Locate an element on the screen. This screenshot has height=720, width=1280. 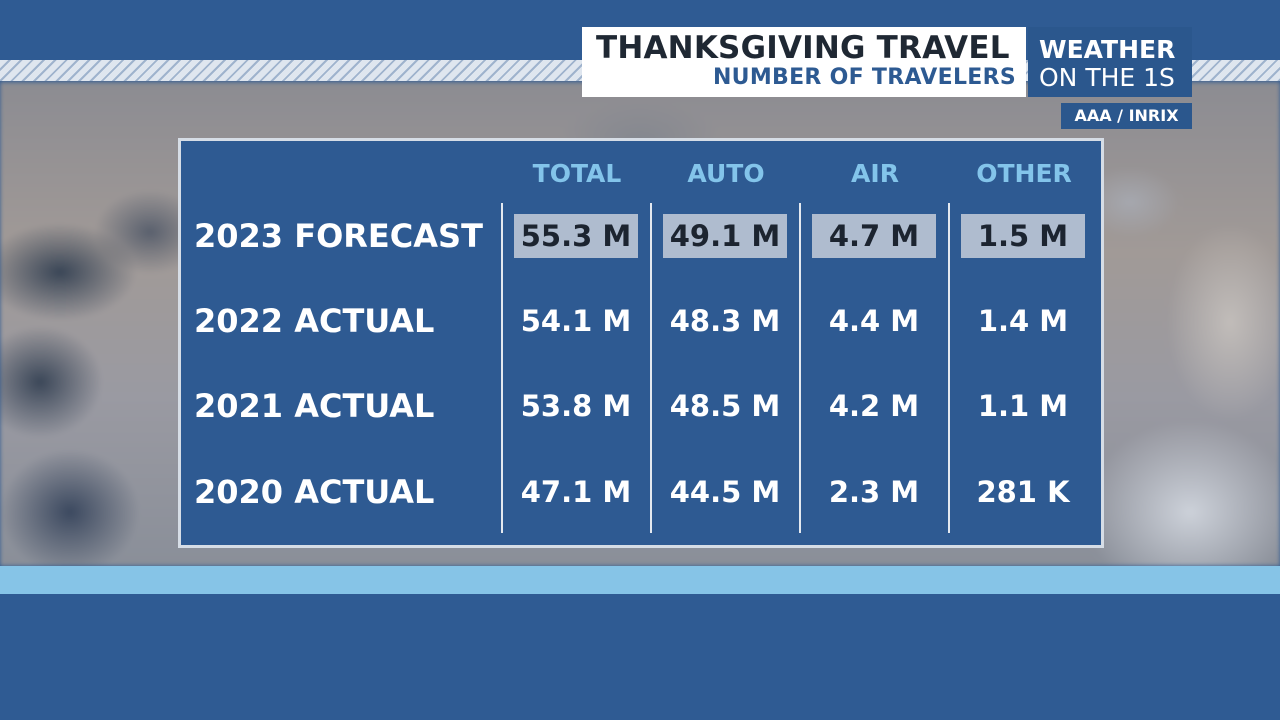
row-label-2020-actual: 2020 ACTUAL is located at coordinates (314, 492).